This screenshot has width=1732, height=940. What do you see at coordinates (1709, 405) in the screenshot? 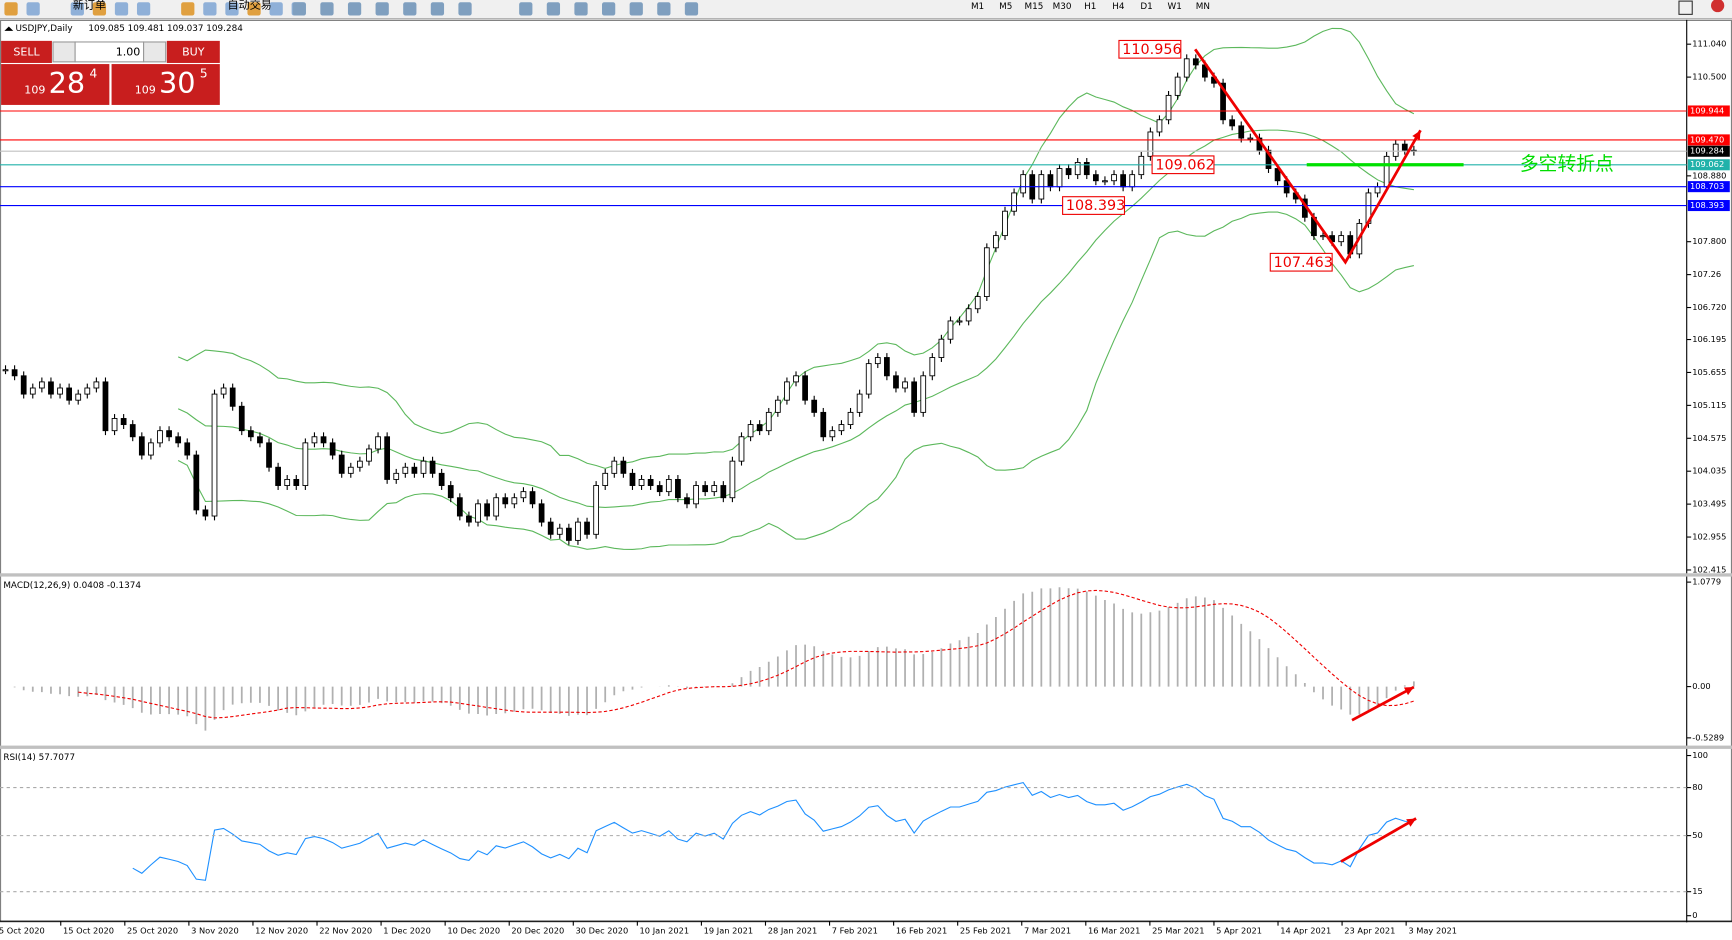
I see `y-tick-label: 105.115` at bounding box center [1709, 405].